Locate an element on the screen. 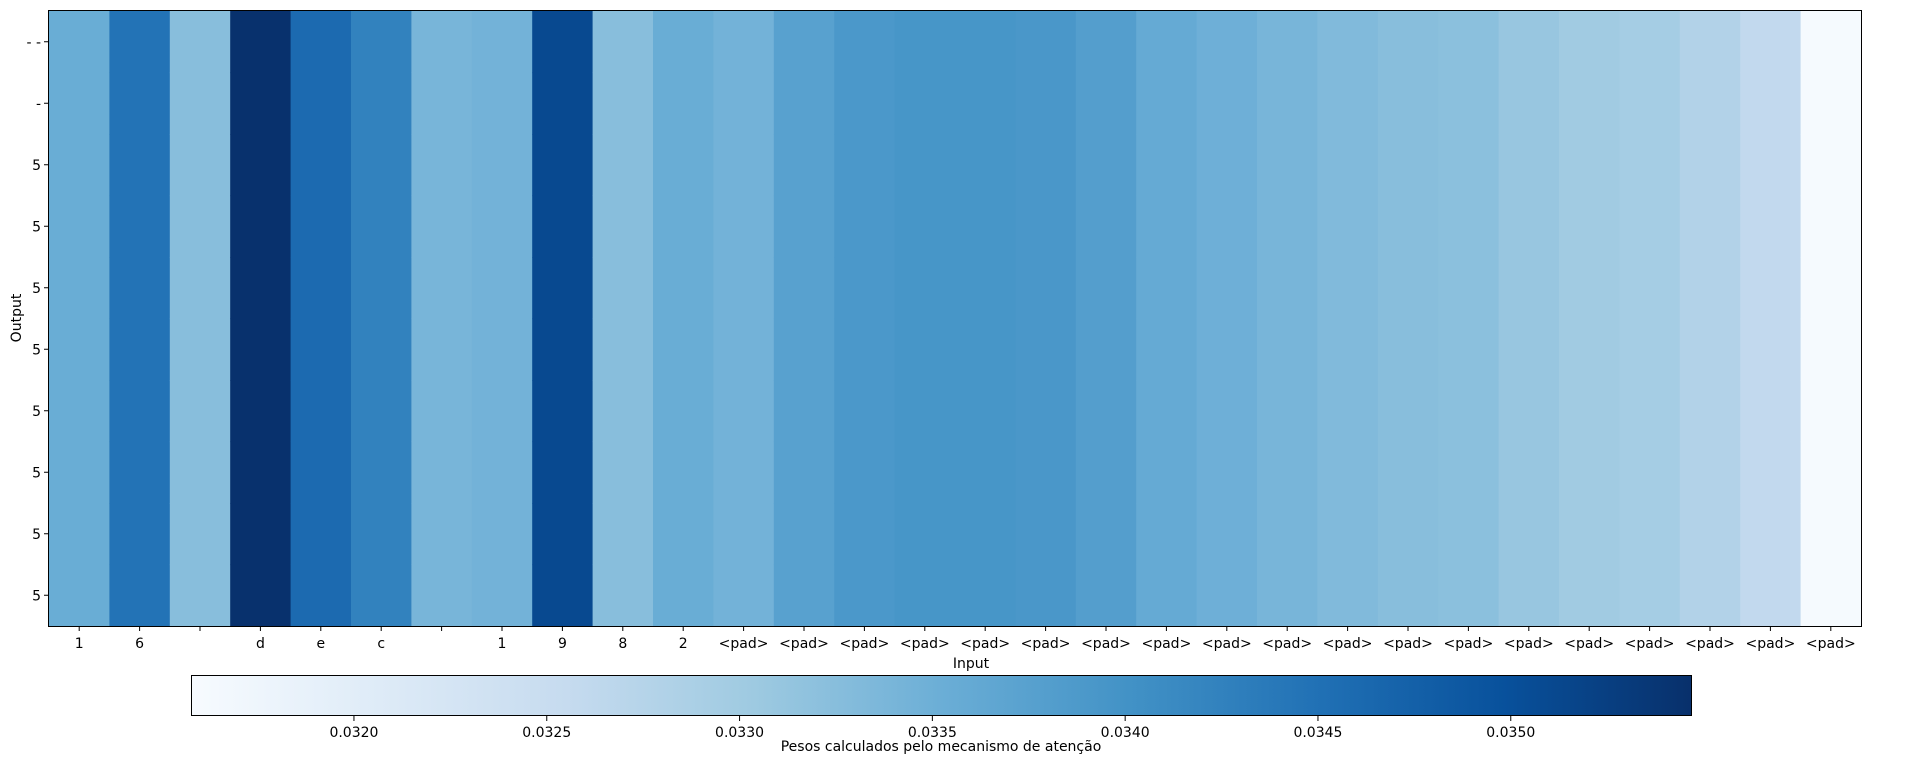 This screenshot has height=764, width=1906. y-tick-label: - - is located at coordinates (33, 43).